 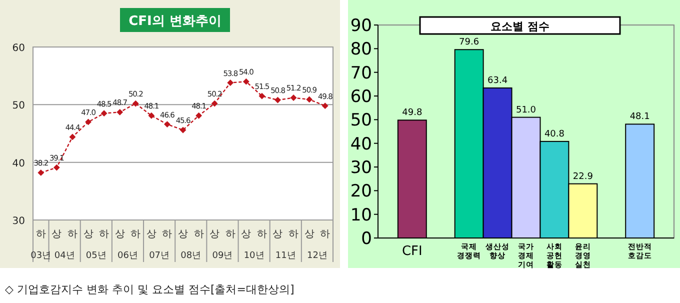 What do you see at coordinates (222, 256) in the screenshot?
I see `text: 09년` at bounding box center [222, 256].